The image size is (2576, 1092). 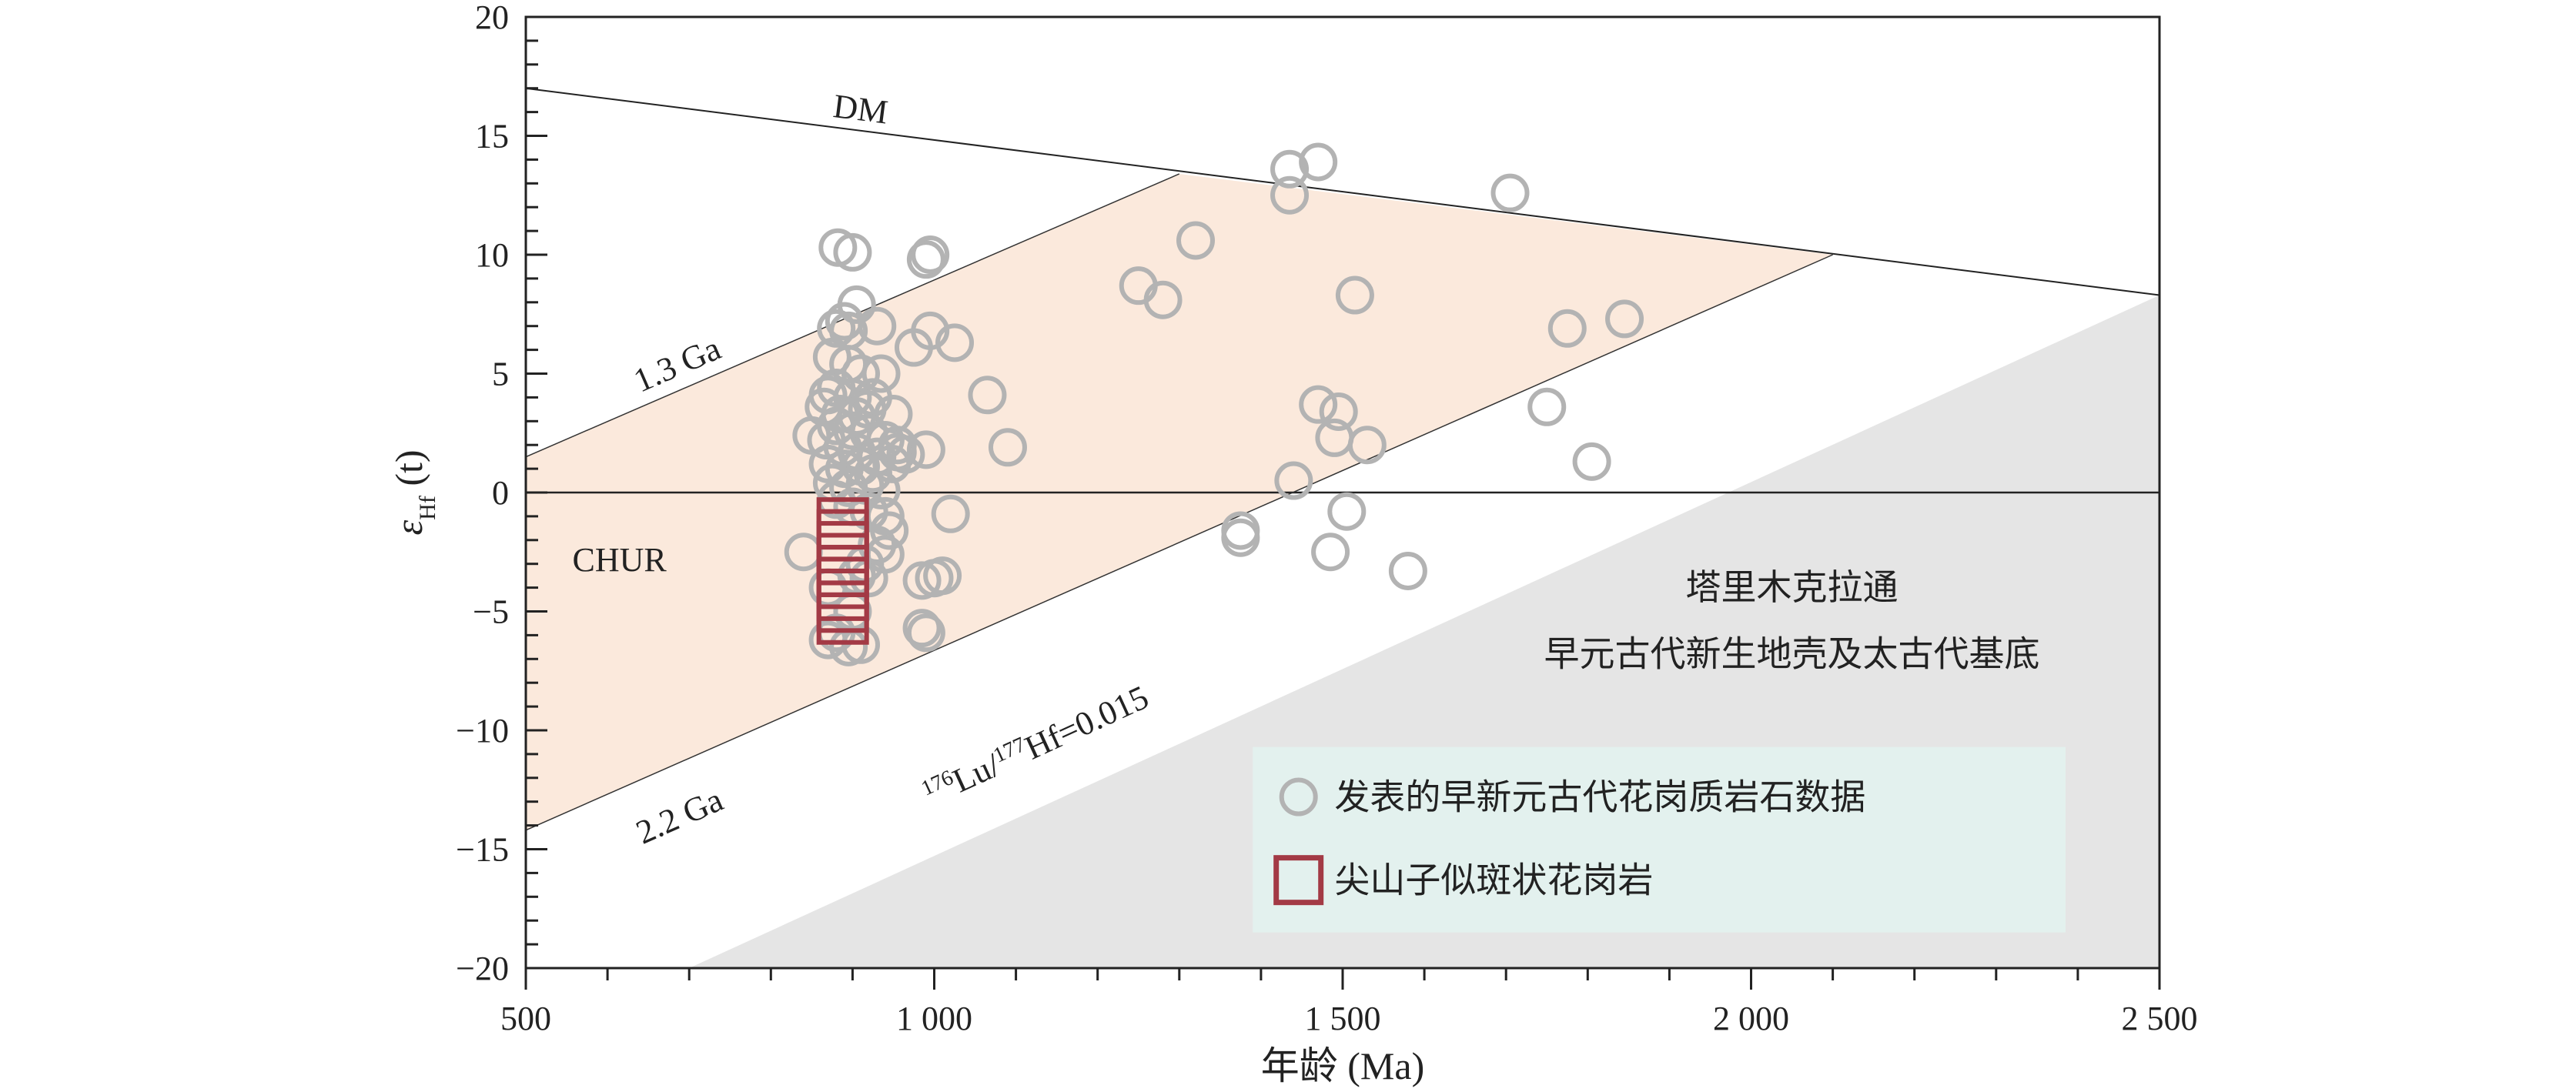 What do you see at coordinates (1299, 797) in the screenshot?
I see `legend-circle-marker` at bounding box center [1299, 797].